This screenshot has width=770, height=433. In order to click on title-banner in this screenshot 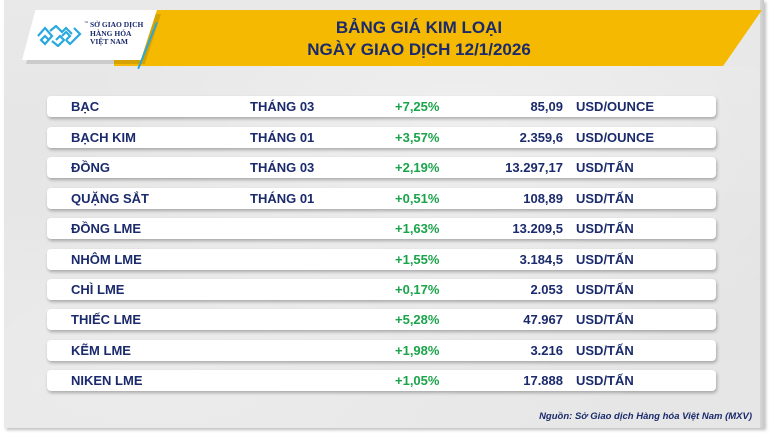, I will do `click(438, 38)`.